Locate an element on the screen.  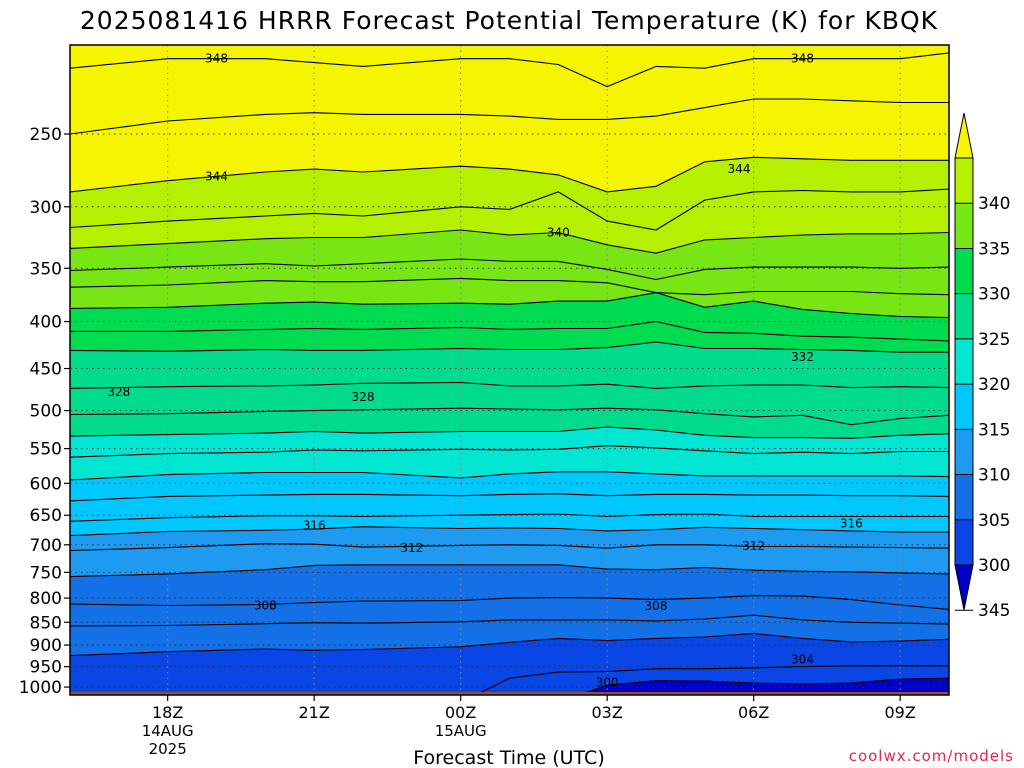
y-tick-label: 600 is located at coordinates (46, 484).